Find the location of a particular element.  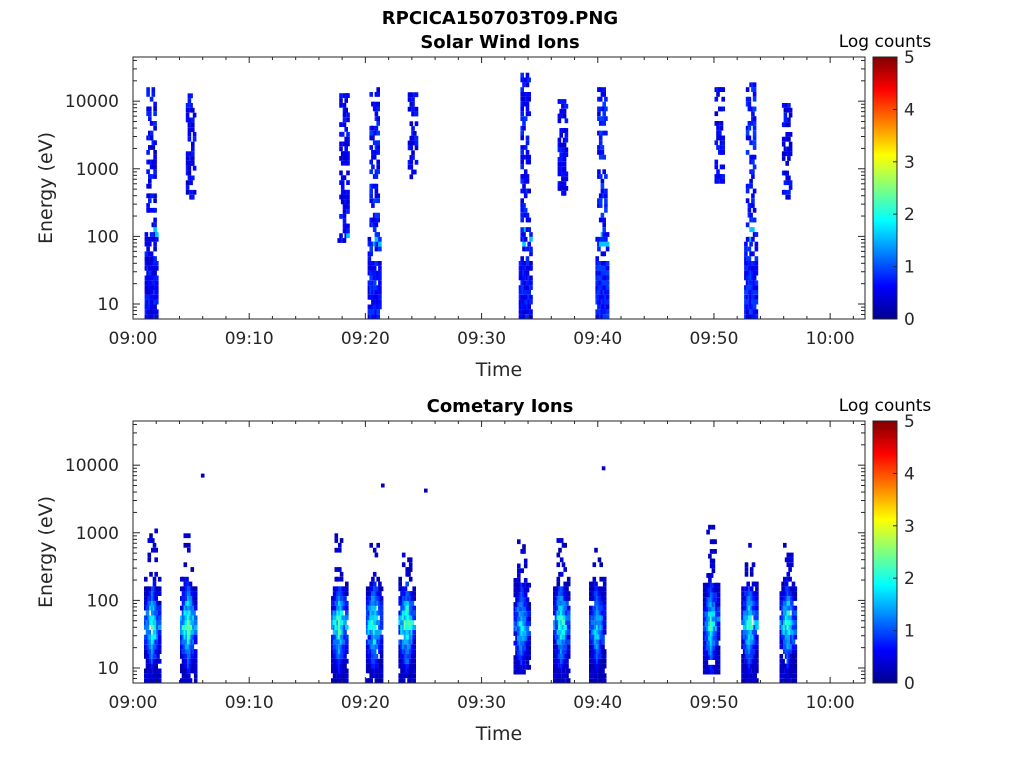

x-axis-label-cometary: Time is located at coordinates (499, 734).